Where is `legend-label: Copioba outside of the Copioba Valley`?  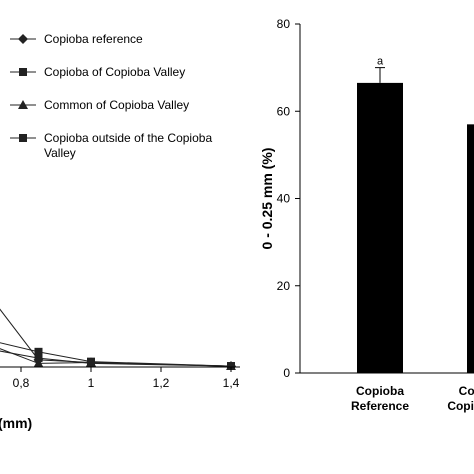
legend-label: Copioba outside of the Copioba Valley is located at coordinates (128, 145).